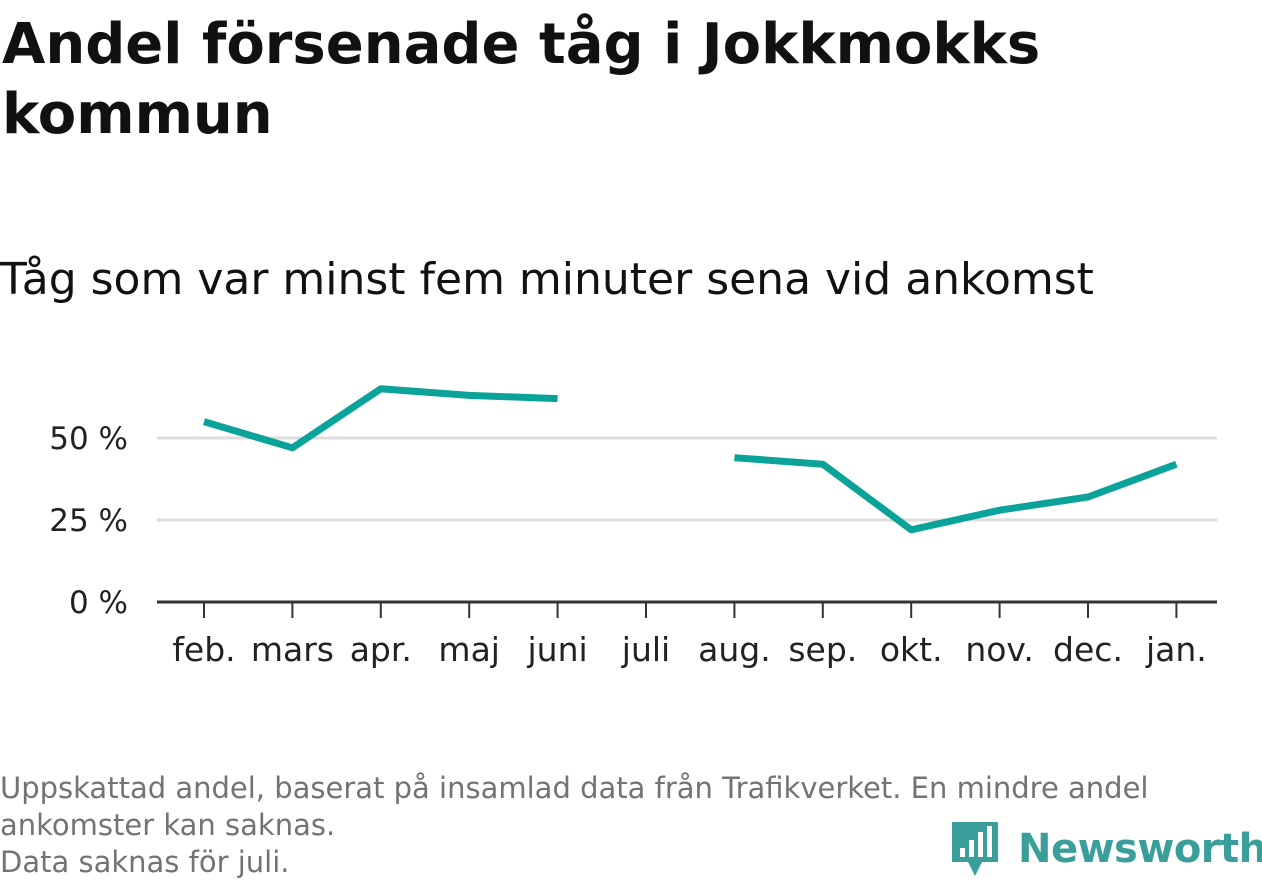 This screenshot has height=881, width=1262. What do you see at coordinates (999, 649) in the screenshot?
I see `x-tick-label: nov.` at bounding box center [999, 649].